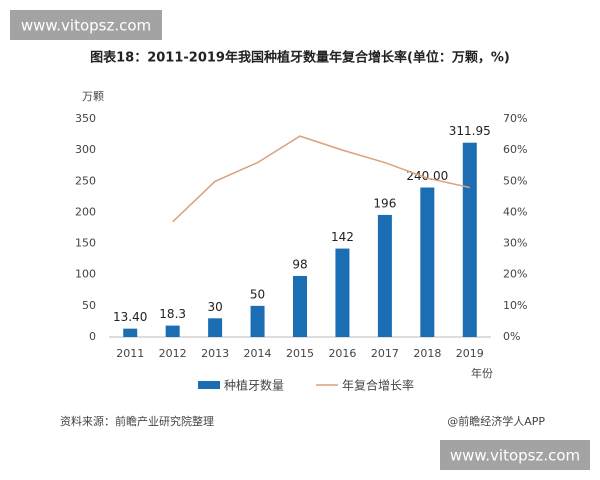  I want to click on x-axis-label: 年份, so click(482, 373).